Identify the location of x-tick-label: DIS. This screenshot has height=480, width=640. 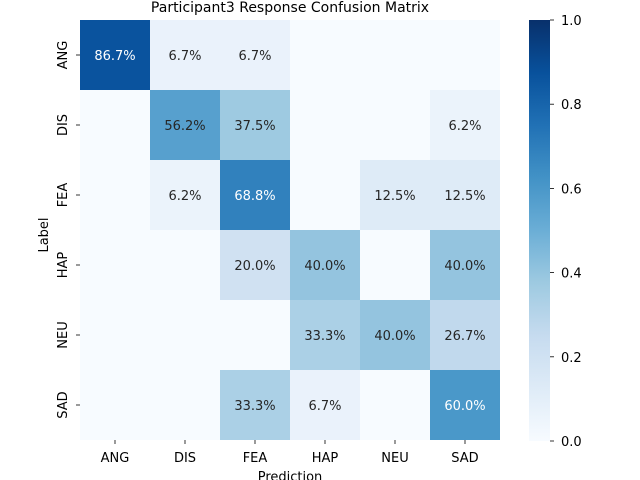
(185, 458).